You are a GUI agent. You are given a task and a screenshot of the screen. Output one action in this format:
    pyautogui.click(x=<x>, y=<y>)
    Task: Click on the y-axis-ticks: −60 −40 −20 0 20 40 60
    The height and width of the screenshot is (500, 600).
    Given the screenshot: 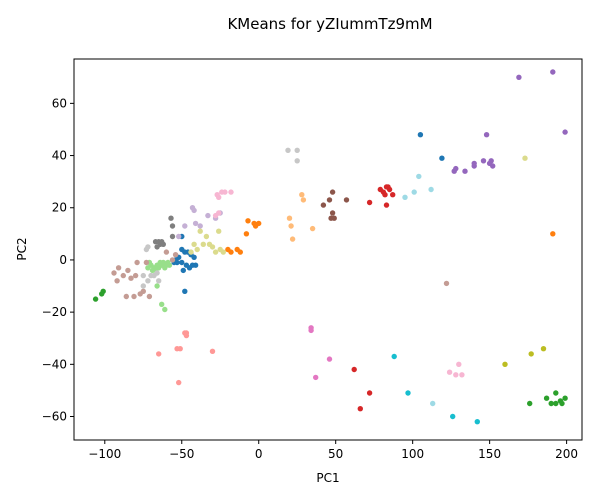 What is the action you would take?
    pyautogui.click(x=58, y=260)
    